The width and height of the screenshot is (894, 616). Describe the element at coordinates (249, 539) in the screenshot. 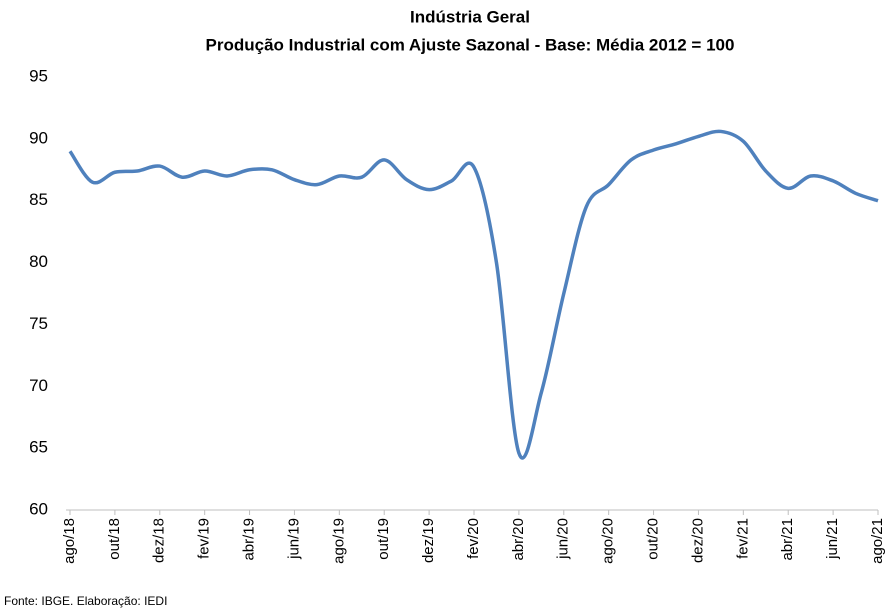

I see `x-tick-label: abr/19` at that location.